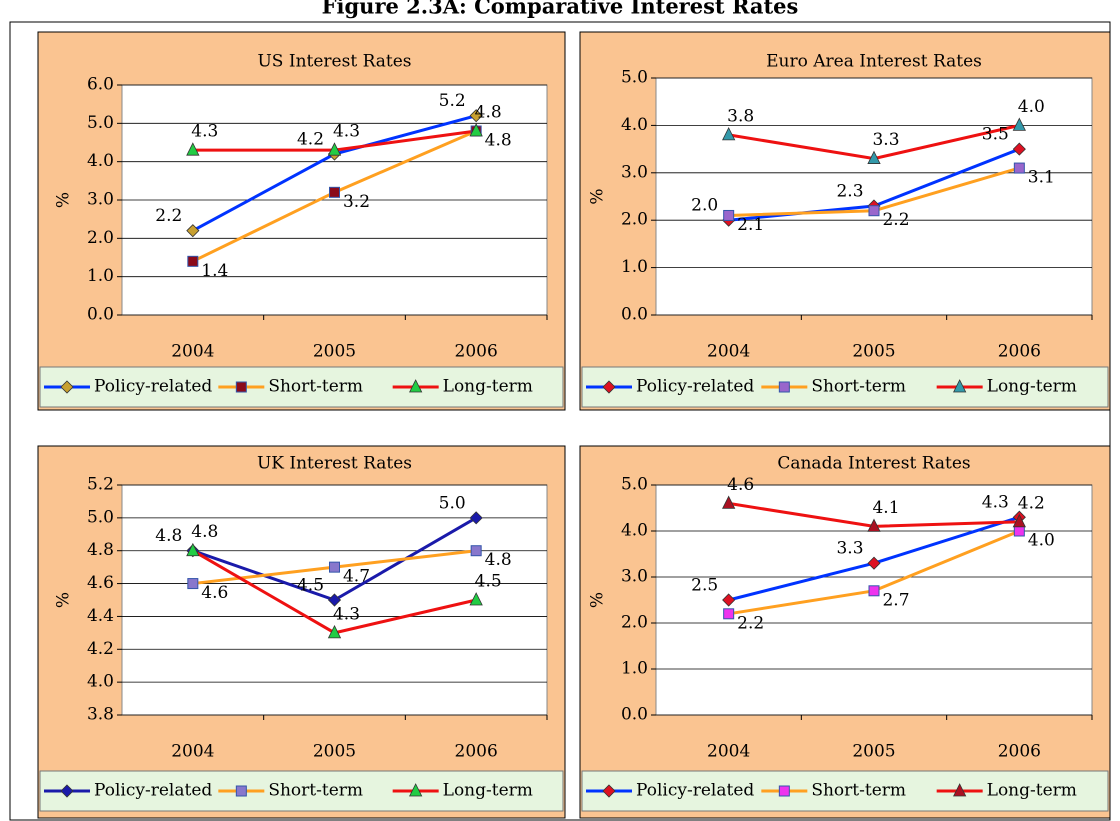 This screenshot has width=1120, height=821. Describe the element at coordinates (560, 9) in the screenshot. I see `figure-title: Figure 2.3A: Comparative Interest Rates` at that location.